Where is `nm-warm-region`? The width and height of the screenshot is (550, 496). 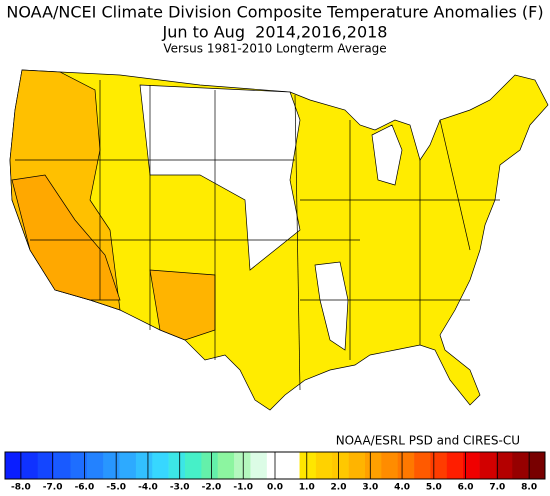
nm-warm-region is located at coordinates (182, 305).